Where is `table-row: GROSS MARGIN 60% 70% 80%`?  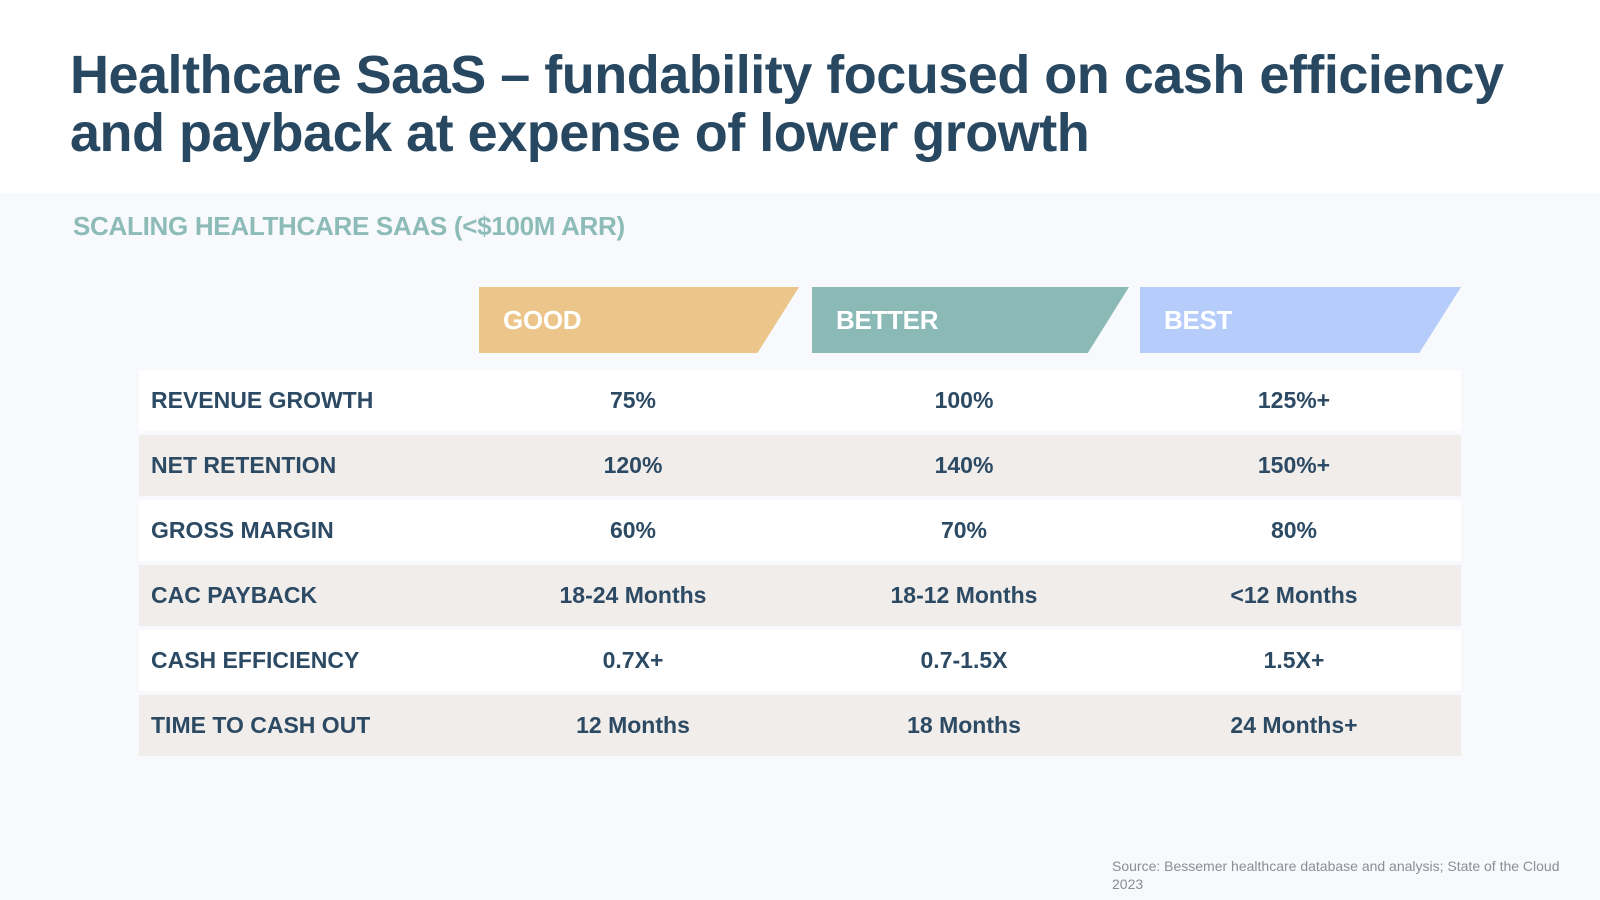
table-row: GROSS MARGIN 60% 70% 80% is located at coordinates (800, 530).